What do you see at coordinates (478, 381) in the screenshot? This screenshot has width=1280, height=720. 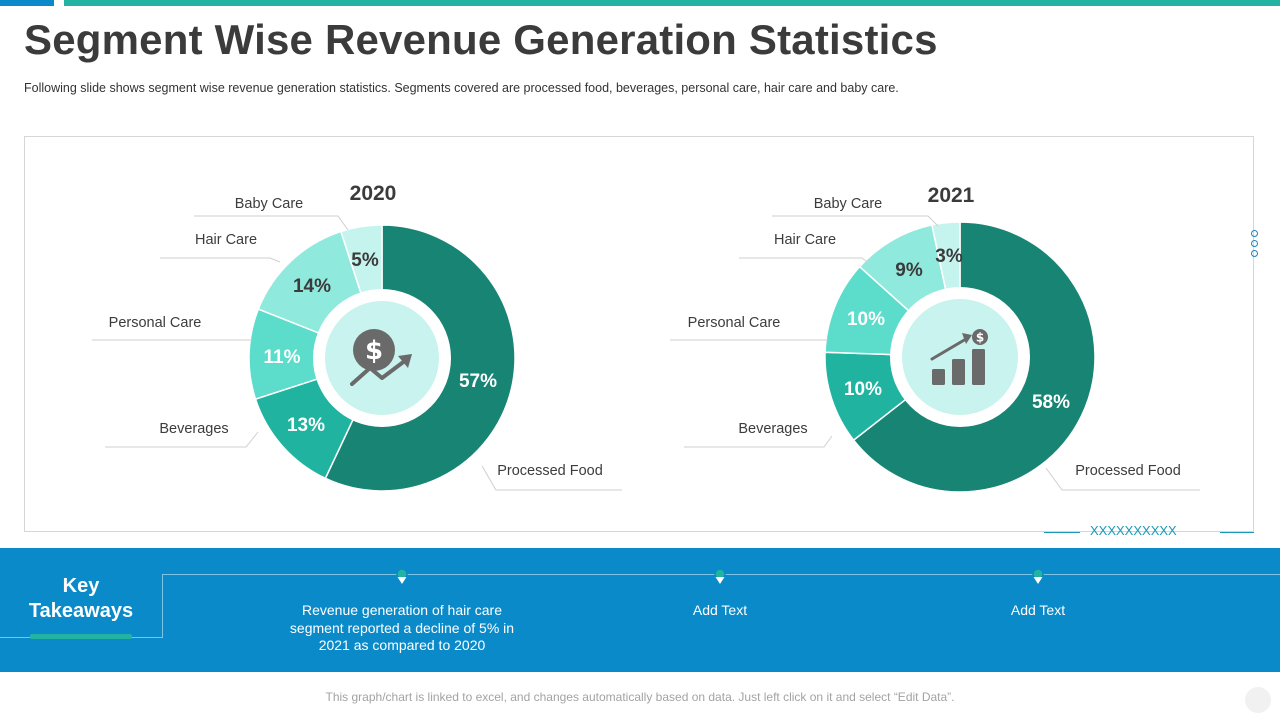 I see `value-label: 57%` at bounding box center [478, 381].